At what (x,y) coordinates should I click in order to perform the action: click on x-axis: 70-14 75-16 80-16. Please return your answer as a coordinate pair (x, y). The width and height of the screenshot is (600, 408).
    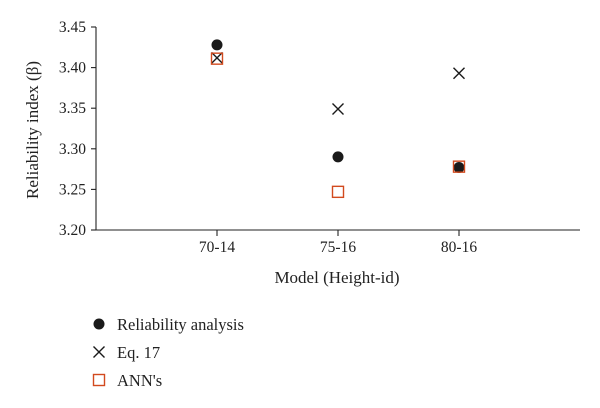
    Looking at the image, I should click on (338, 242).